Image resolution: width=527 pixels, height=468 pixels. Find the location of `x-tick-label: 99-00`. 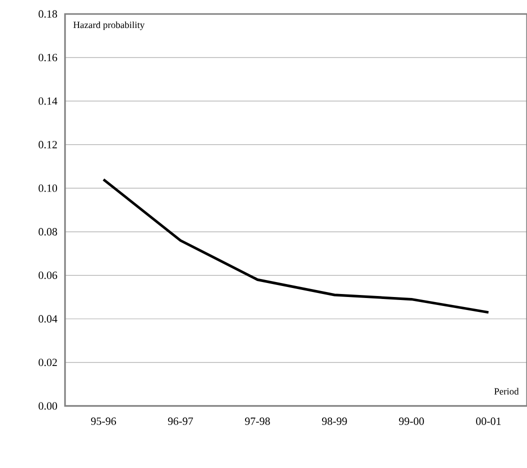

x-tick-label: 99-00 is located at coordinates (411, 421).